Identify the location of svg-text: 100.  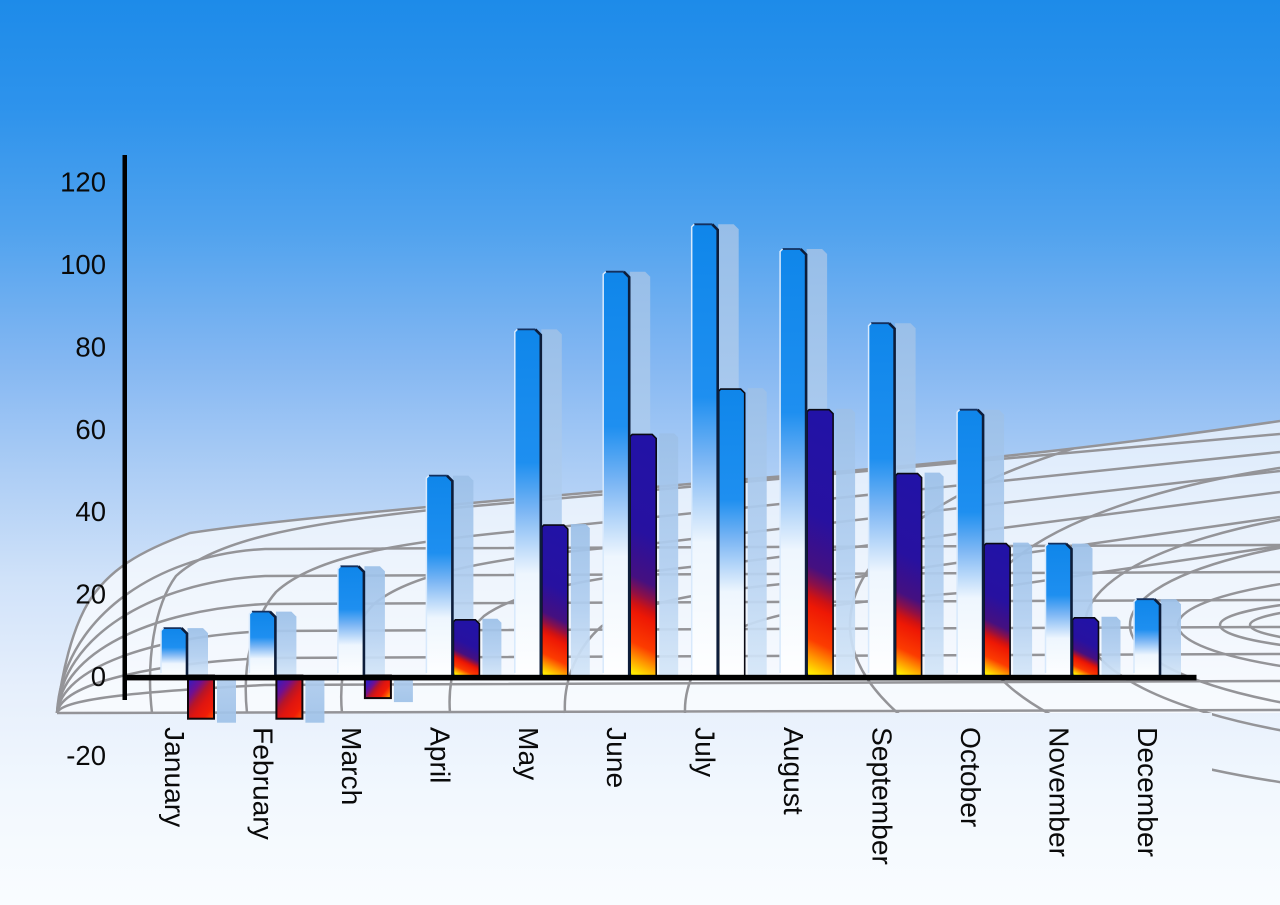
(83, 264).